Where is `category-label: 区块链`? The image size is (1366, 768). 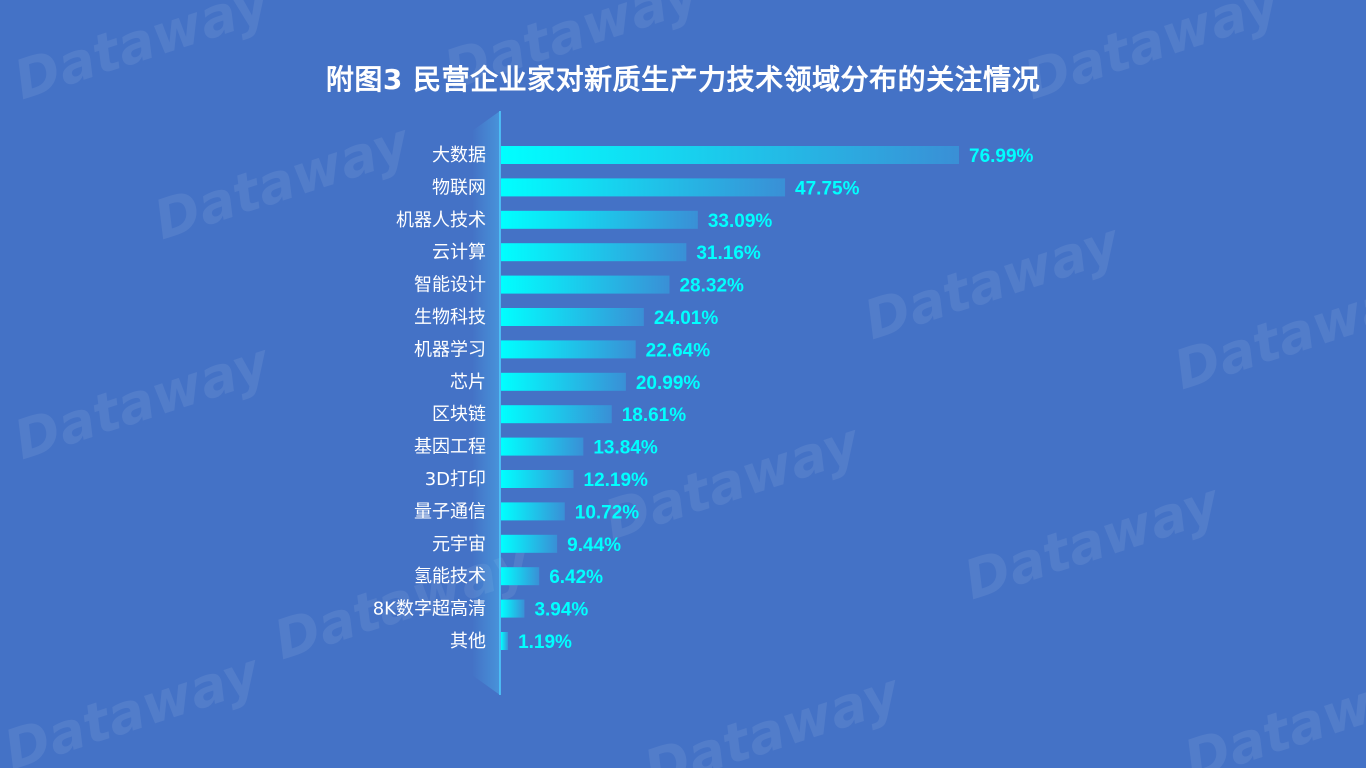 category-label: 区块链 is located at coordinates (459, 414).